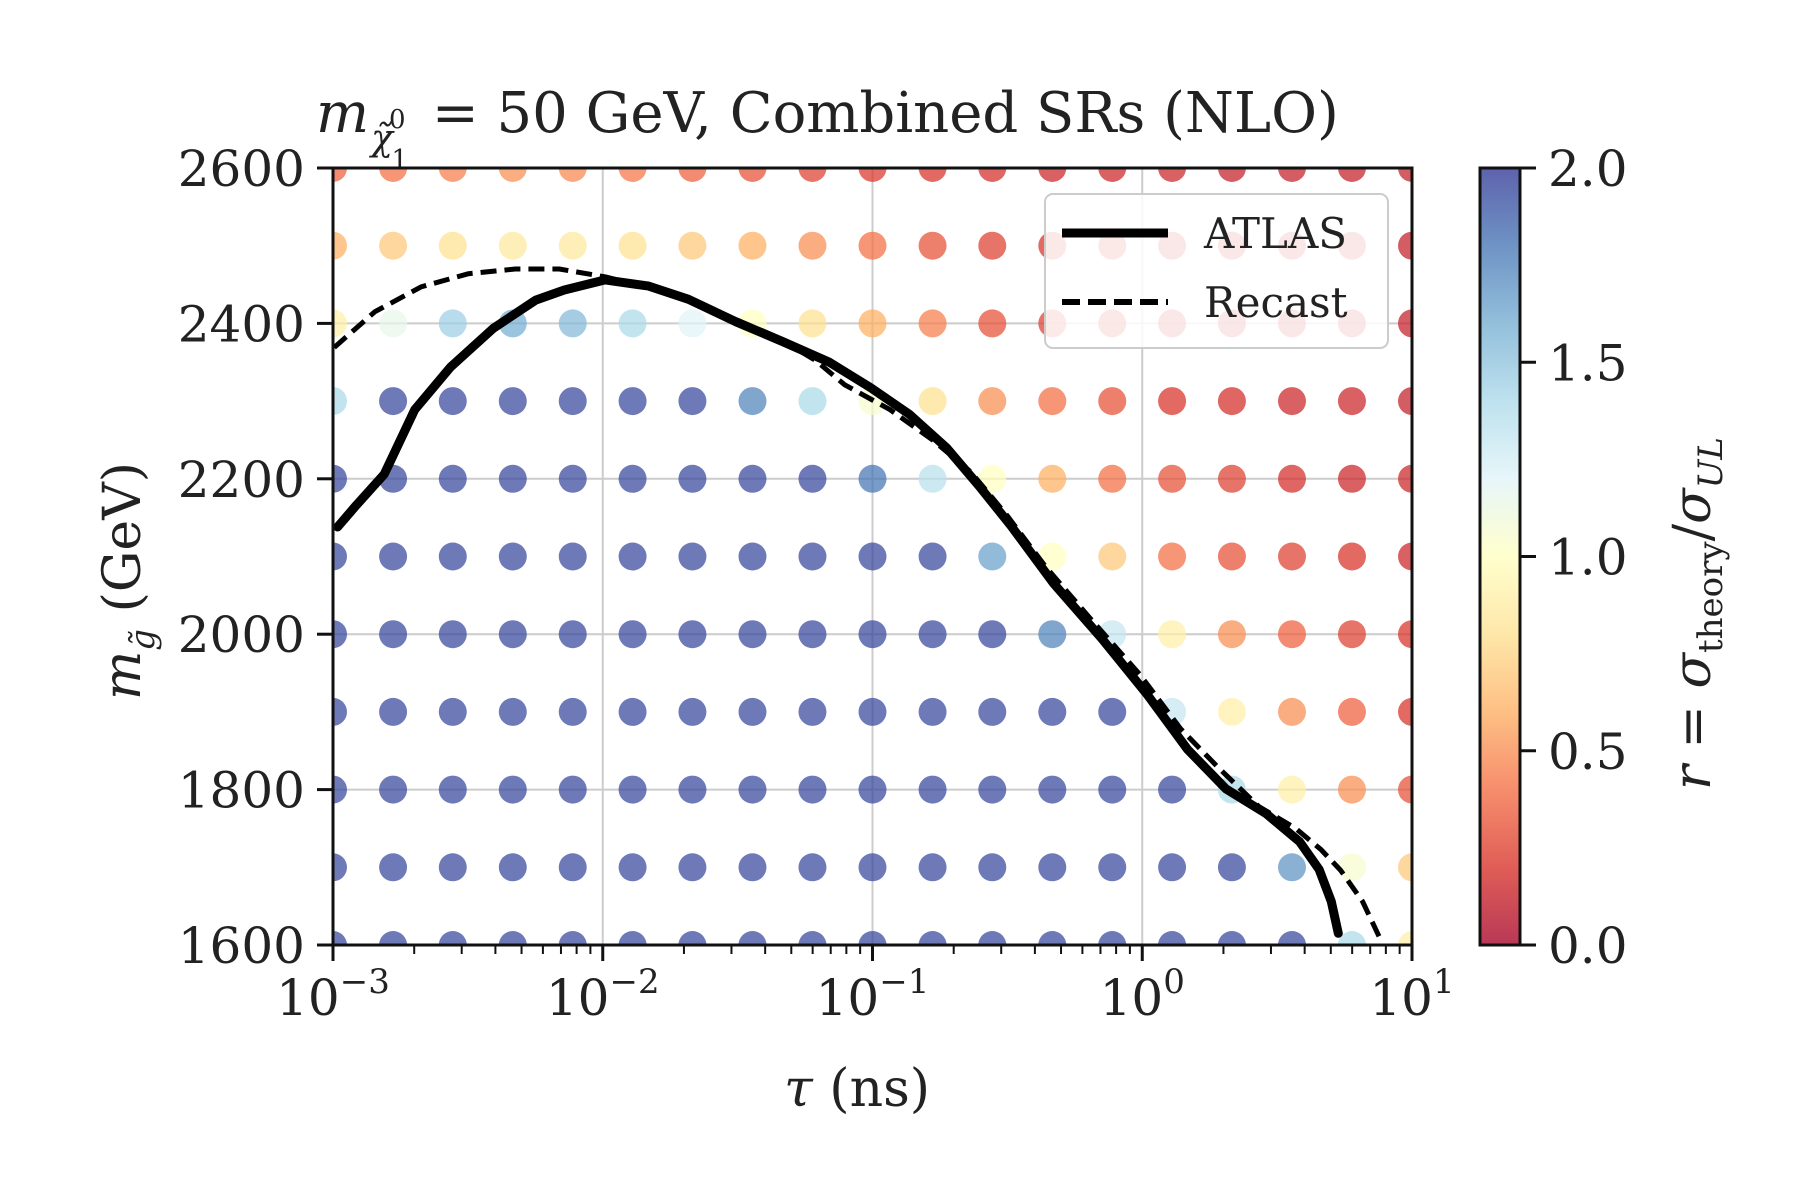 This screenshot has height=1200, width=1800. I want to click on colorbar-tick-label: 0.0, so click(1588, 946).